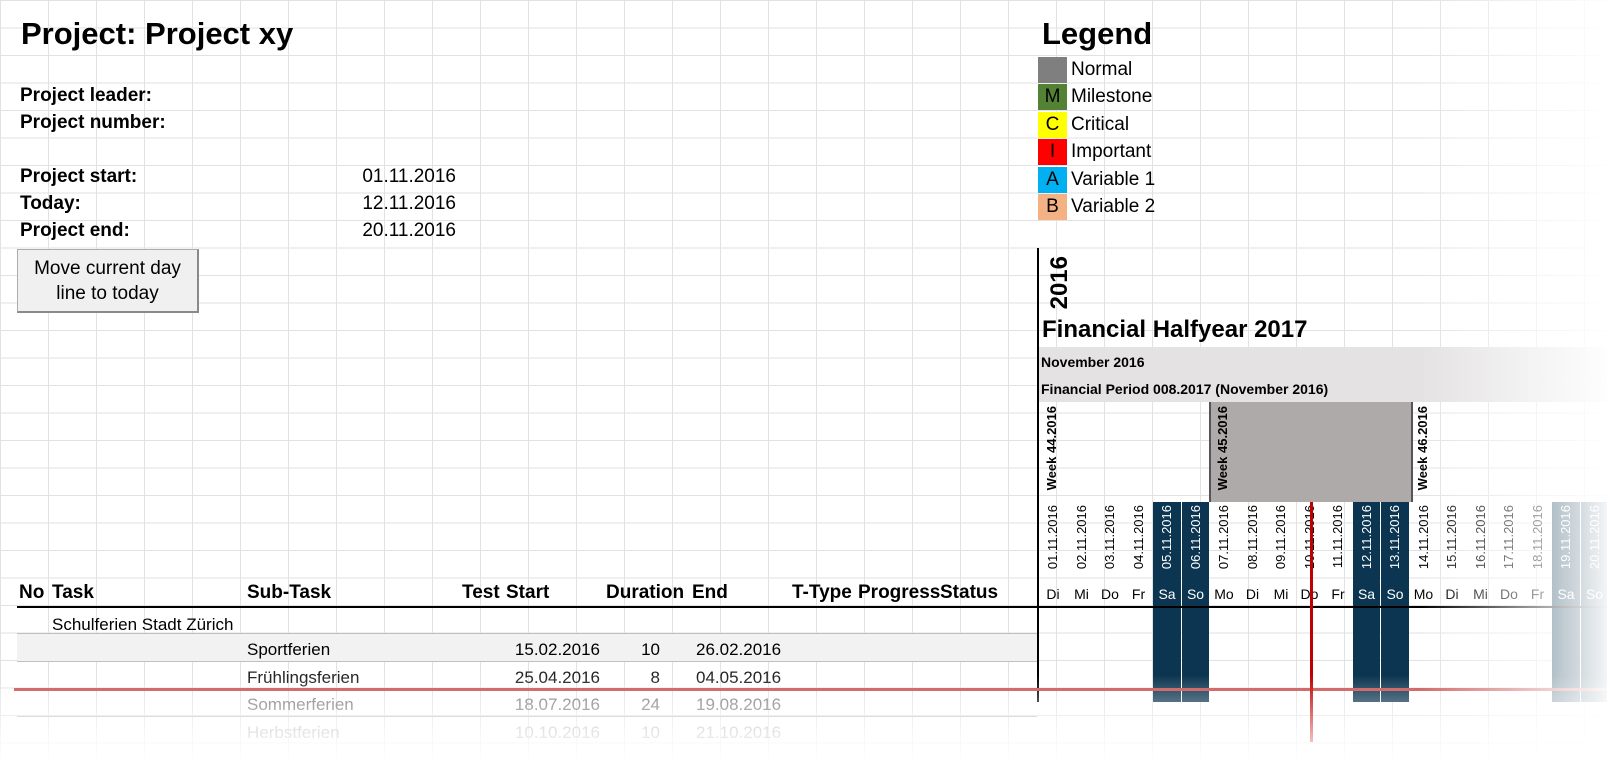  I want to click on legend-label: Critical, so click(1100, 124).